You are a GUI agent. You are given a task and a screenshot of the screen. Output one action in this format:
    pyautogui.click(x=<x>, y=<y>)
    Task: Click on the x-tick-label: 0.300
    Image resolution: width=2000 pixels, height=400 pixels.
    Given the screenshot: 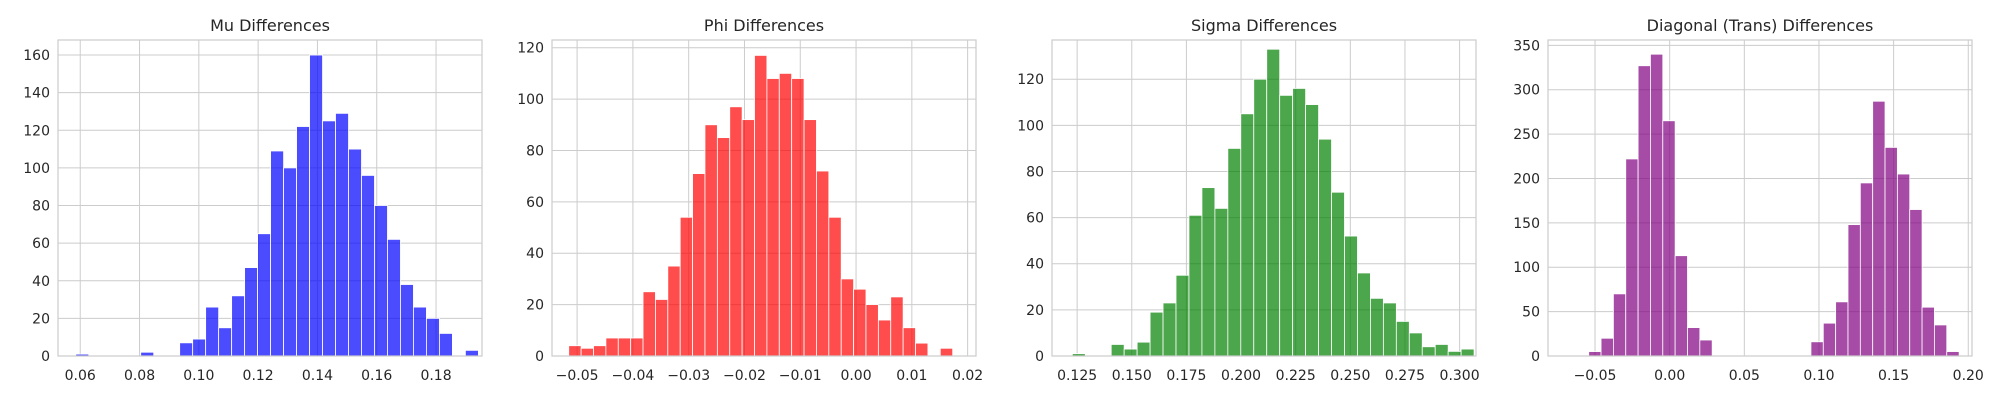 What is the action you would take?
    pyautogui.click(x=1460, y=376)
    